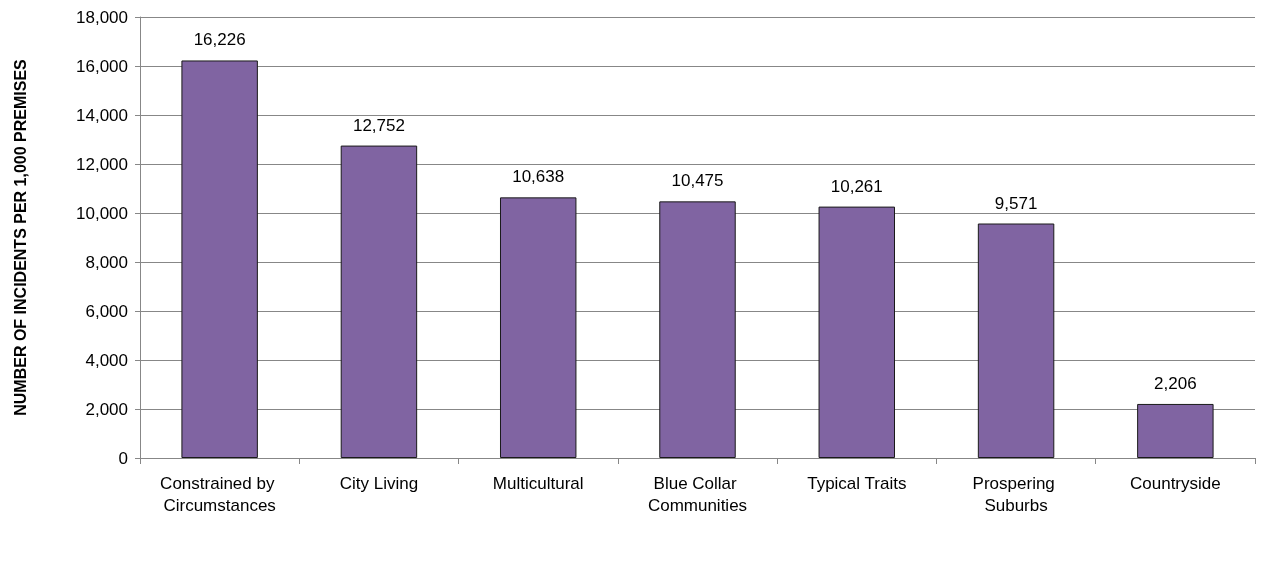  Describe the element at coordinates (102, 115) in the screenshot. I see `y-tick-label: 14,000` at that location.